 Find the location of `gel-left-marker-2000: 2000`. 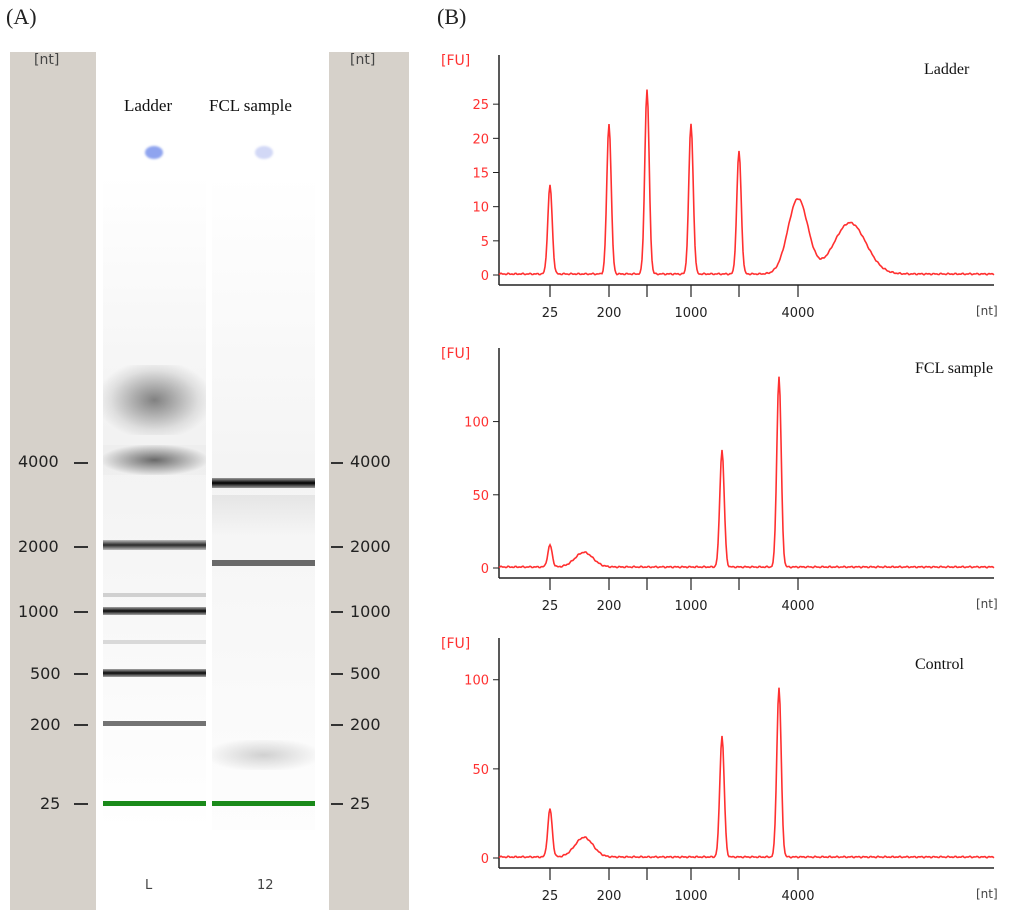

gel-left-marker-2000: 2000 is located at coordinates (38, 546).